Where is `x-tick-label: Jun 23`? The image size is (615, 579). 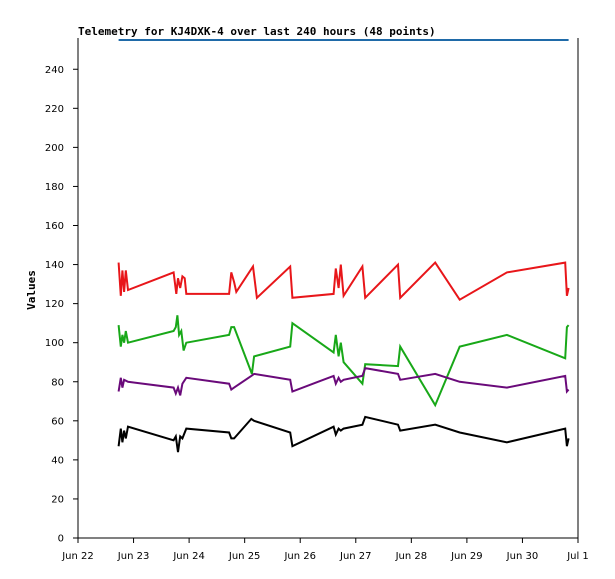 x-tick-label: Jun 23 is located at coordinates (133, 556).